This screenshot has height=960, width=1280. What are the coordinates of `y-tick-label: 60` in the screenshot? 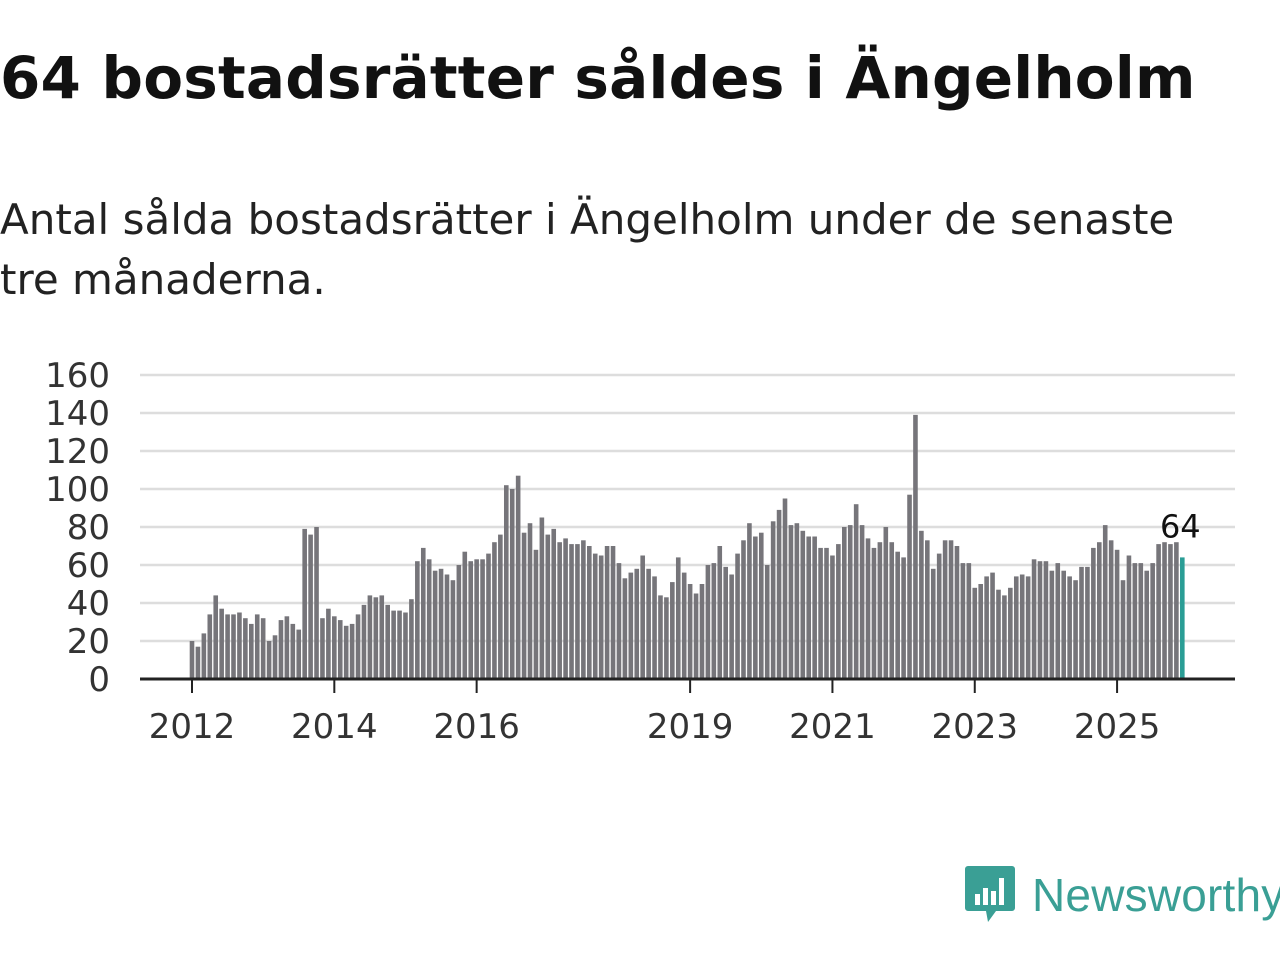 It's located at (88, 566).